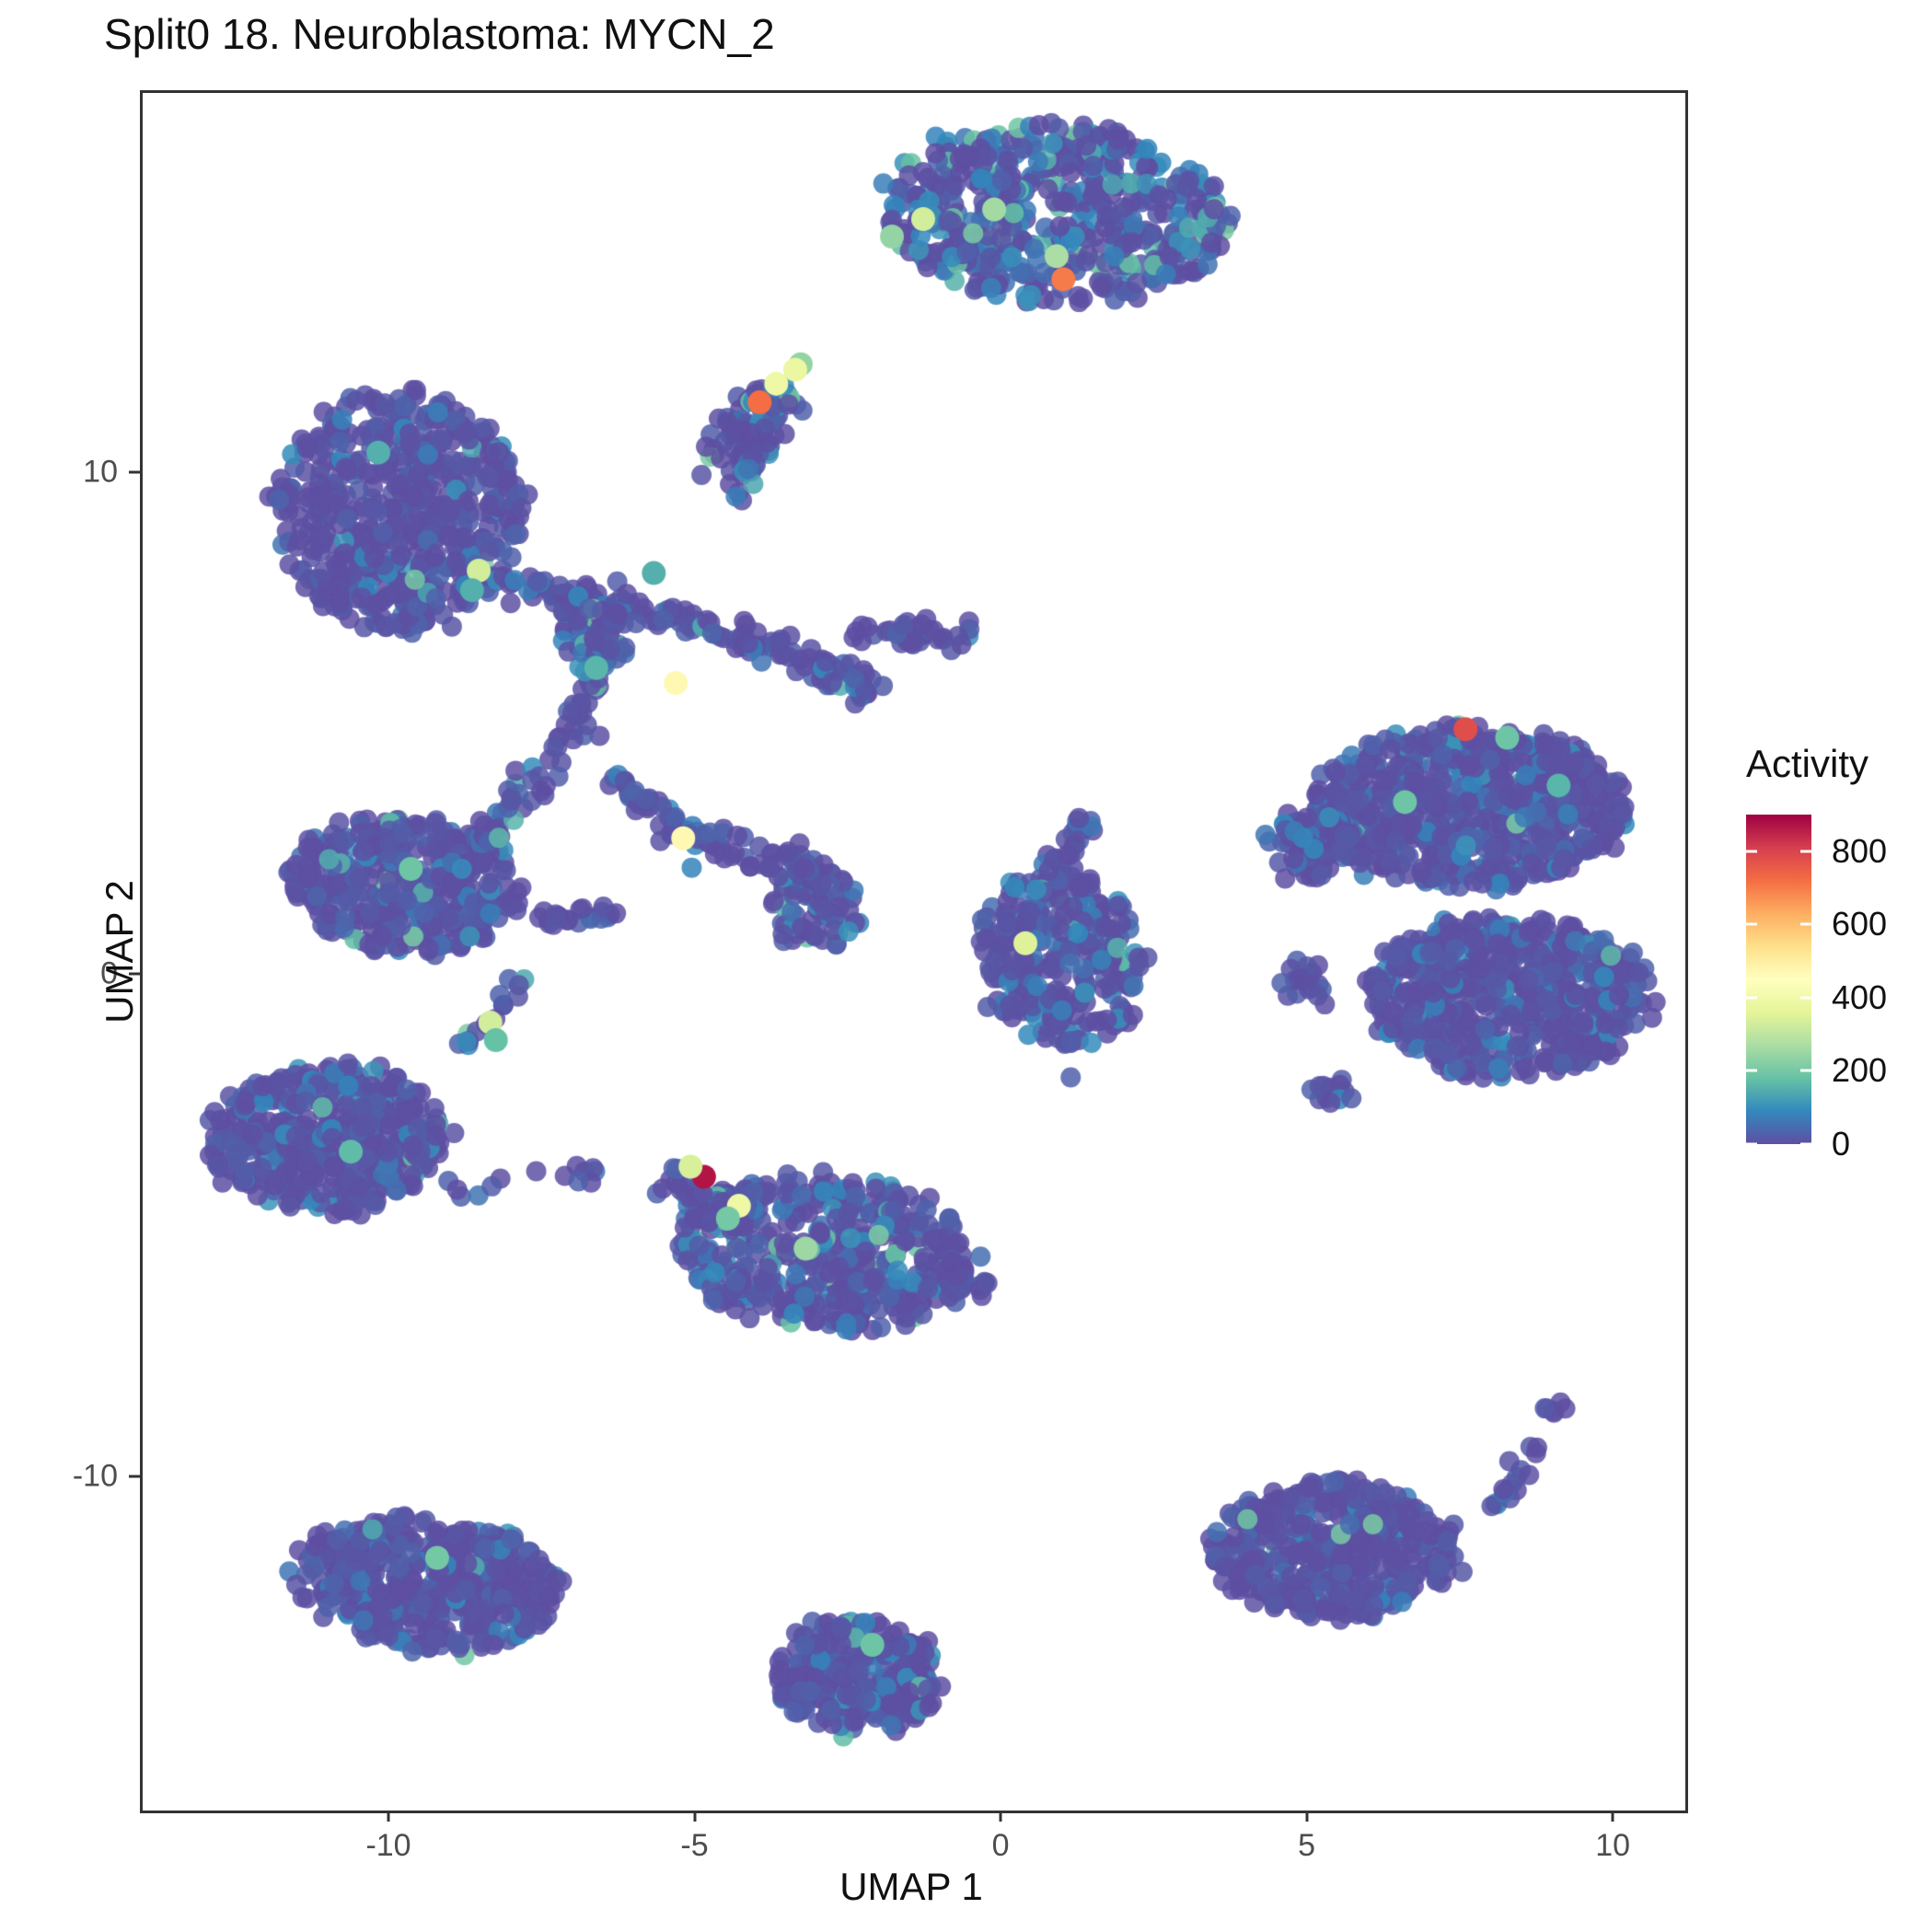 This screenshot has height=1932, width=1932. What do you see at coordinates (911, 1887) in the screenshot?
I see `x-axis-title: UMAP 1` at bounding box center [911, 1887].